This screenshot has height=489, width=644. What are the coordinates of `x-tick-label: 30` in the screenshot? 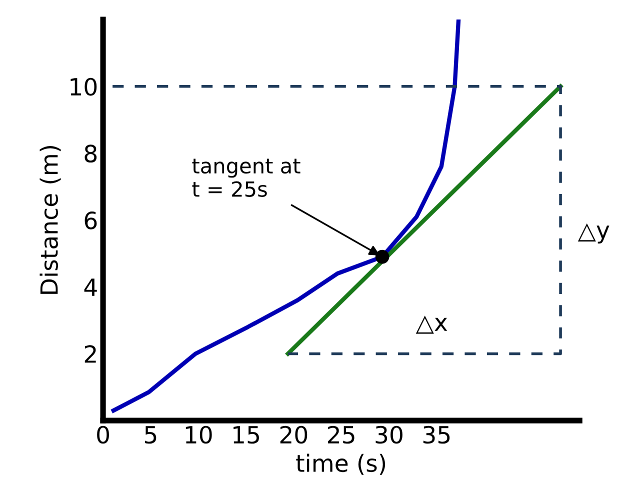 It's located at (389, 435).